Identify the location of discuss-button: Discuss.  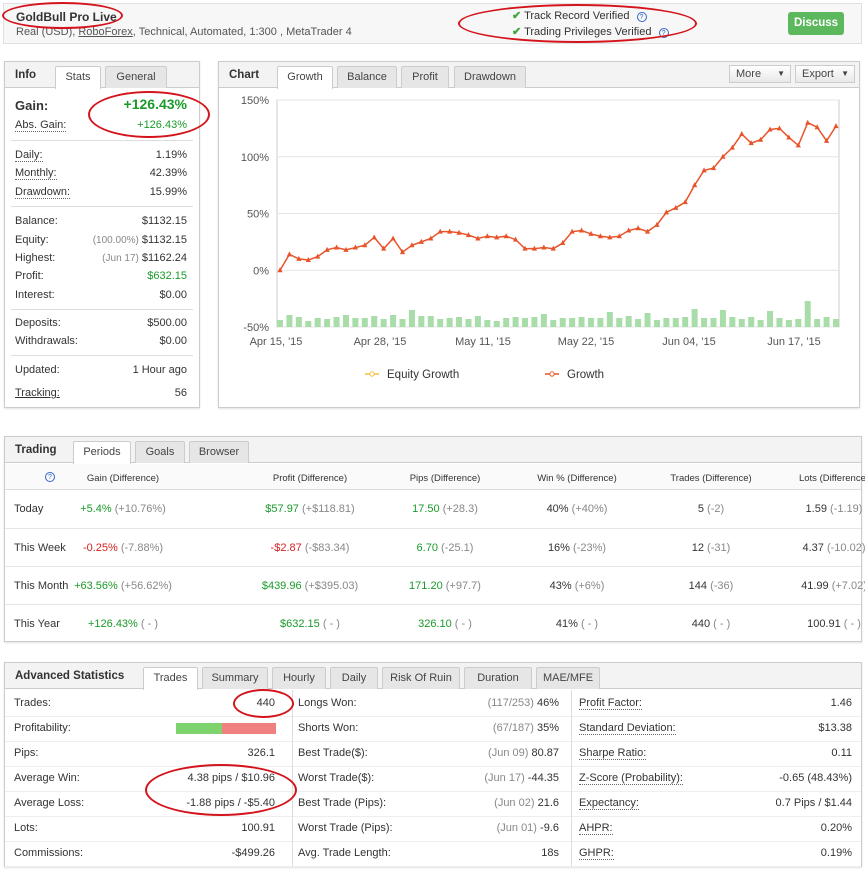
(816, 23).